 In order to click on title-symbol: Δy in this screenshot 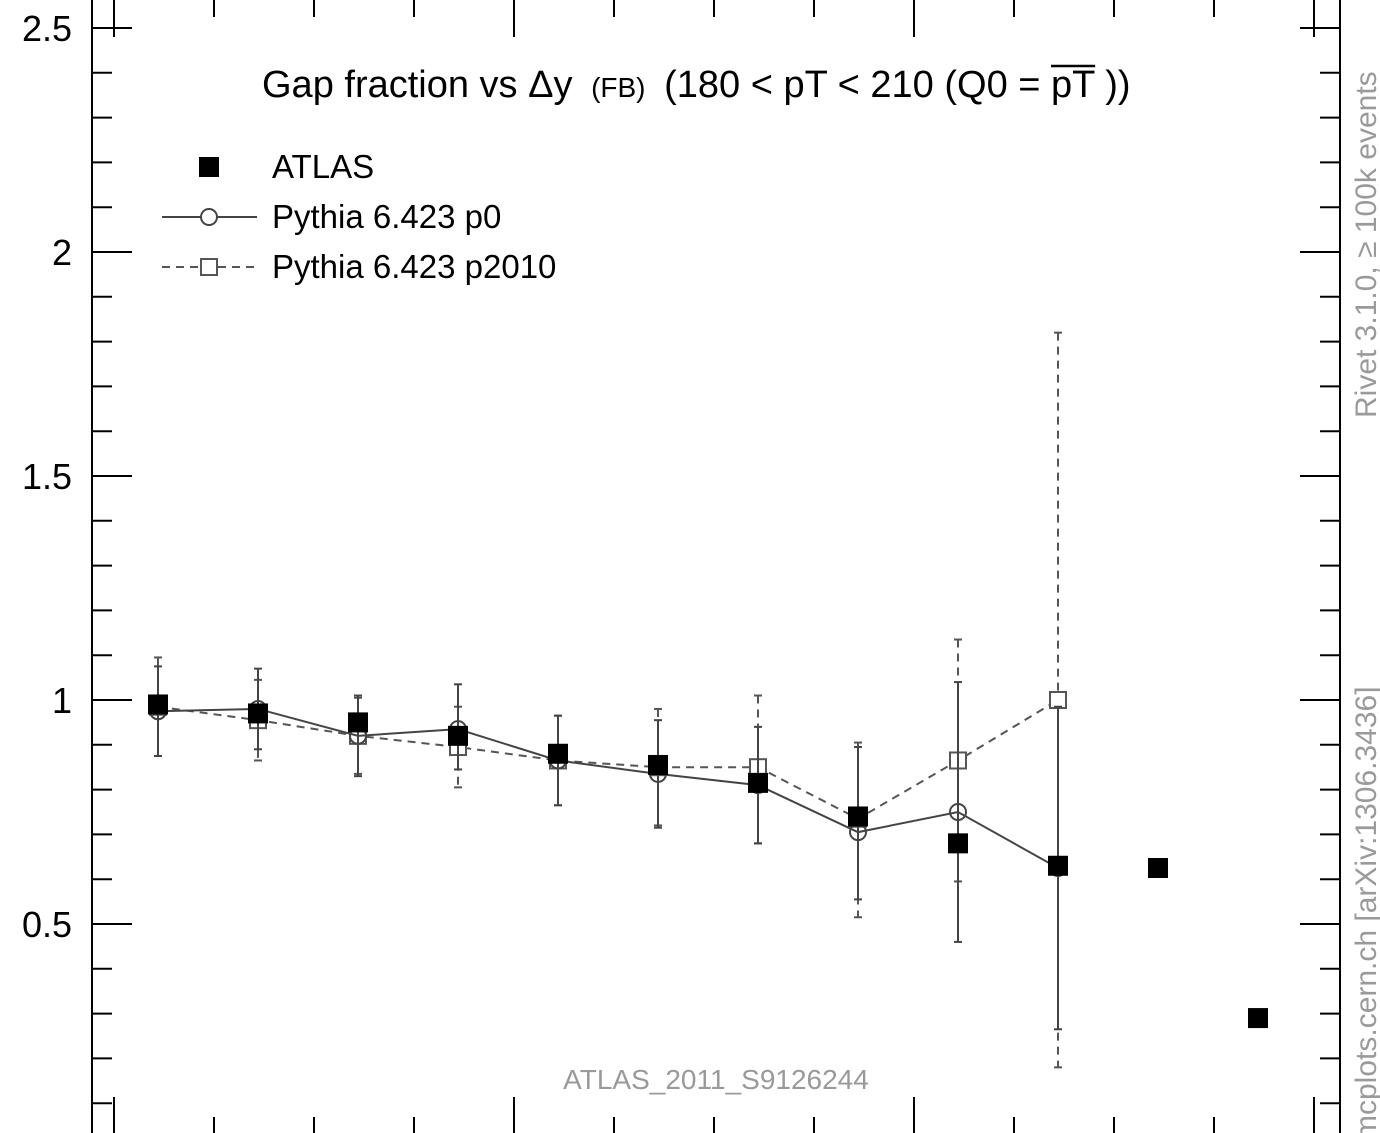, I will do `click(550, 85)`.